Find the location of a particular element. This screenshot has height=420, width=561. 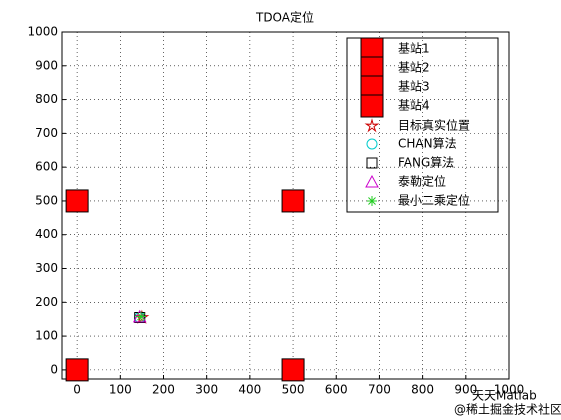

y-tick-label: 500 is located at coordinates (46, 200).